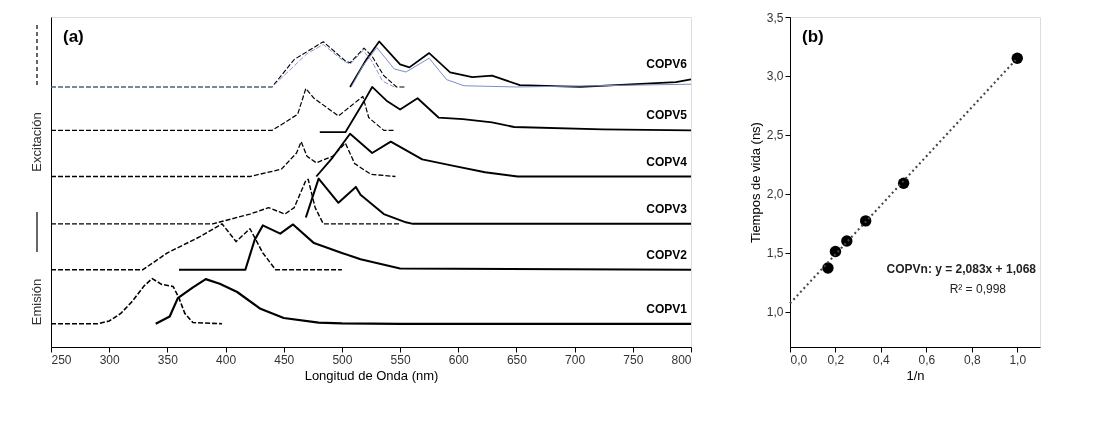 The width and height of the screenshot is (1109, 430). I want to click on y-tick-label: 3,5, so click(775, 17).